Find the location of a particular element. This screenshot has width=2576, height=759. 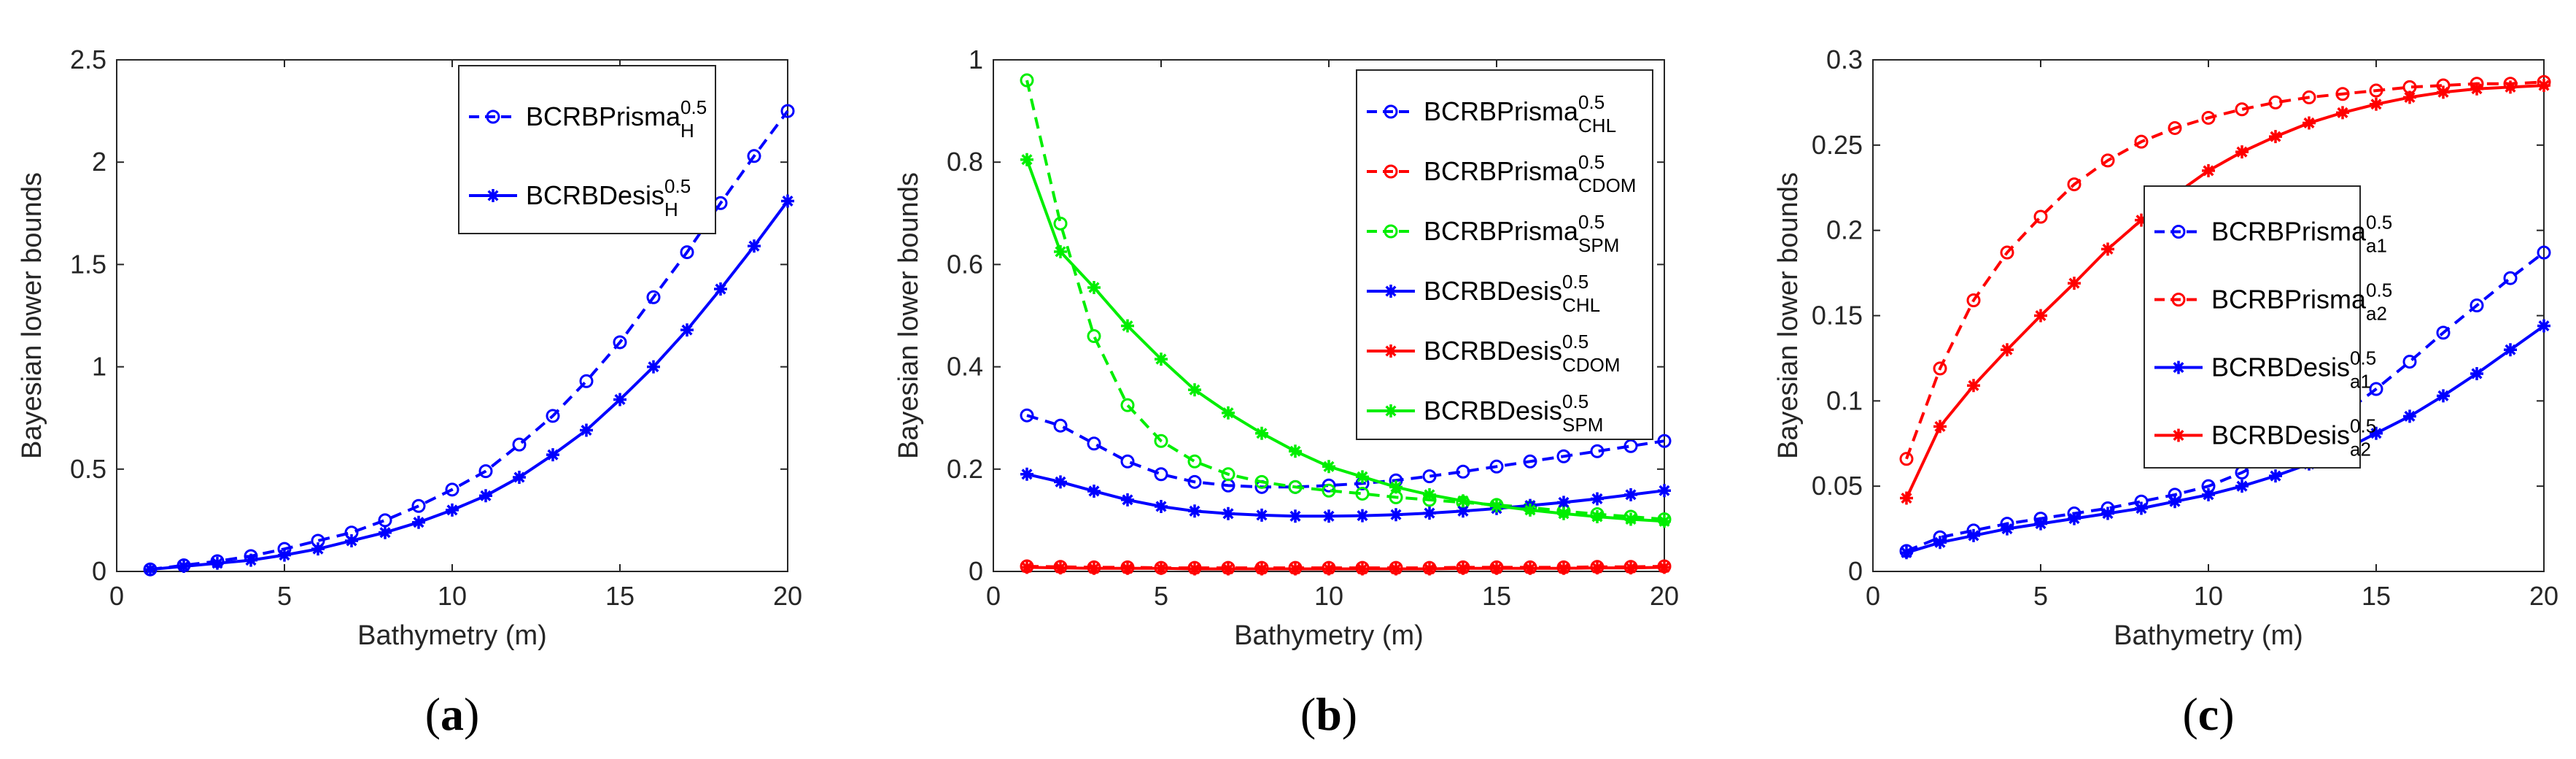

legend-item: BCRBDesis0.5 a2 is located at coordinates (2265, 438).